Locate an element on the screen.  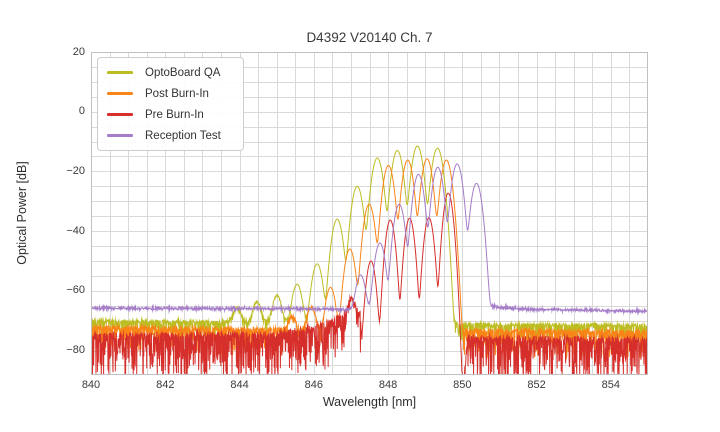
x-tick-label: 852 is located at coordinates (536, 385).